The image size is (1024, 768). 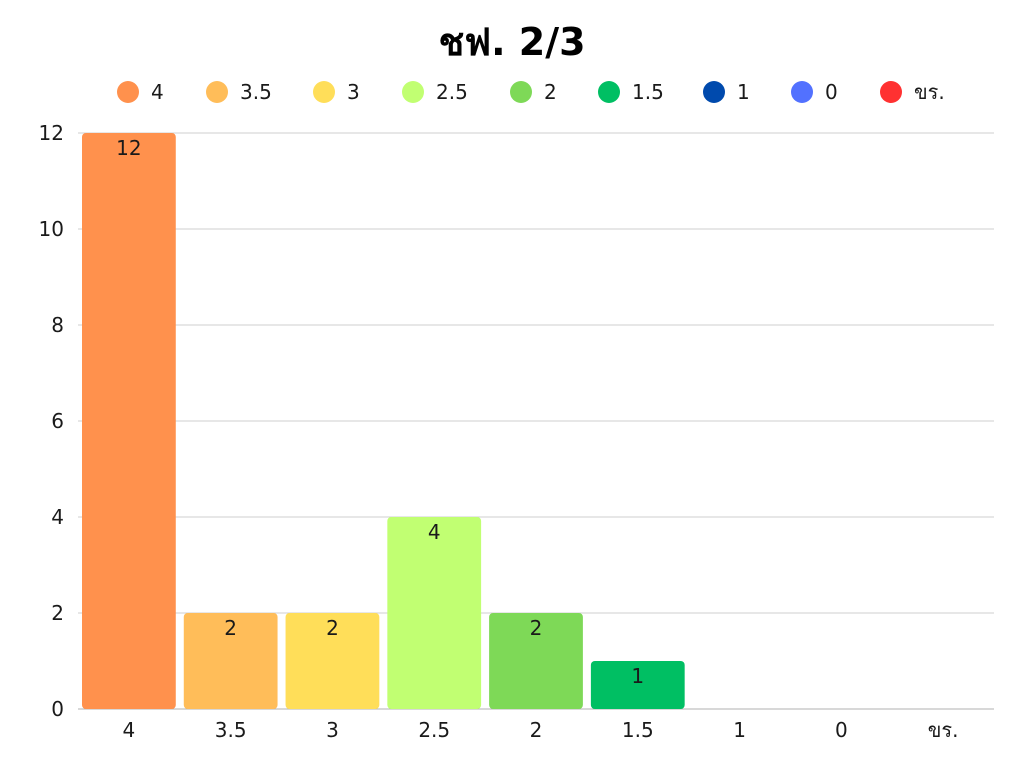 I want to click on bar-1.5, so click(x=637, y=685).